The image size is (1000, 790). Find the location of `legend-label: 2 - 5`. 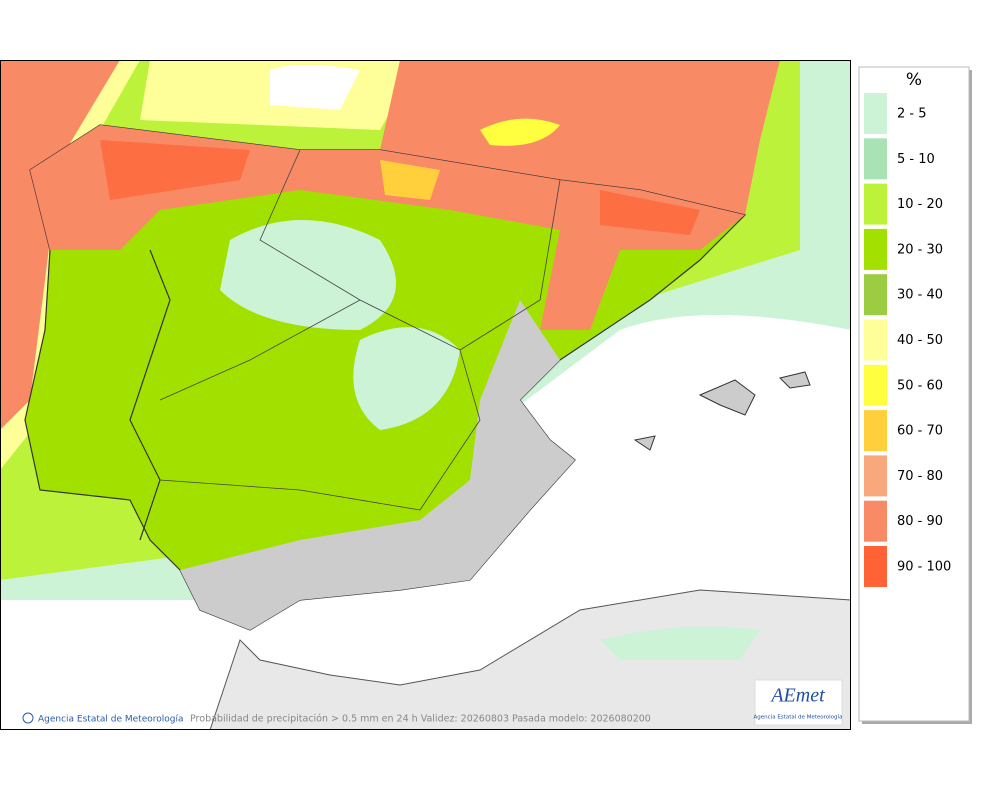

legend-label: 2 - 5 is located at coordinates (912, 114).